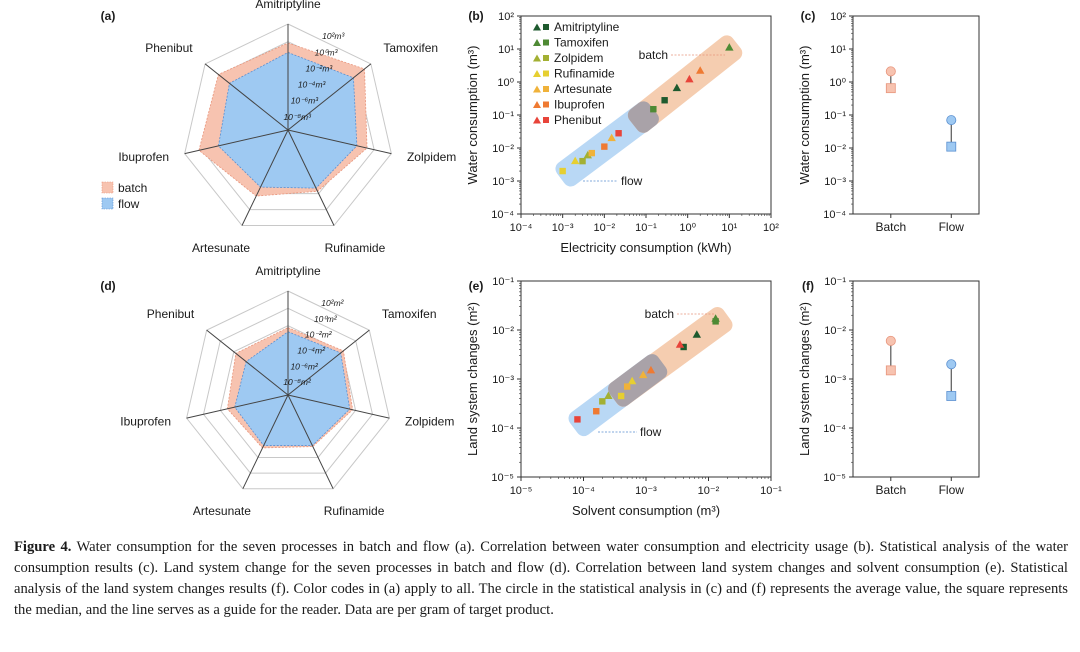 This screenshot has width=1080, height=652. I want to click on radar-ring-label: 10⁻⁶m³, so click(305, 101).